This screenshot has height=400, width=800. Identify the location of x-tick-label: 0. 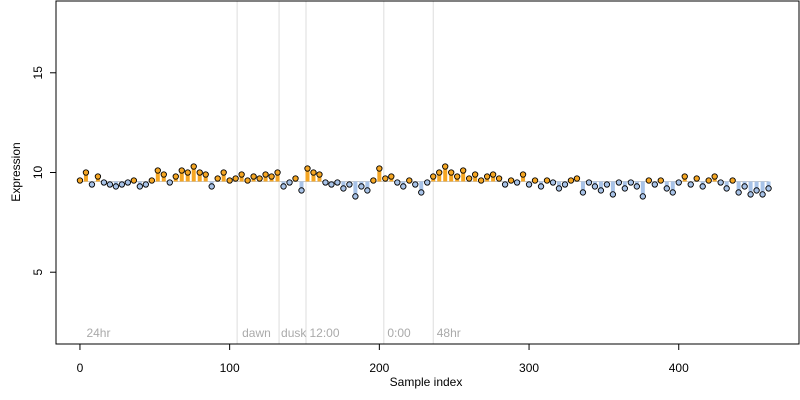
(80, 368).